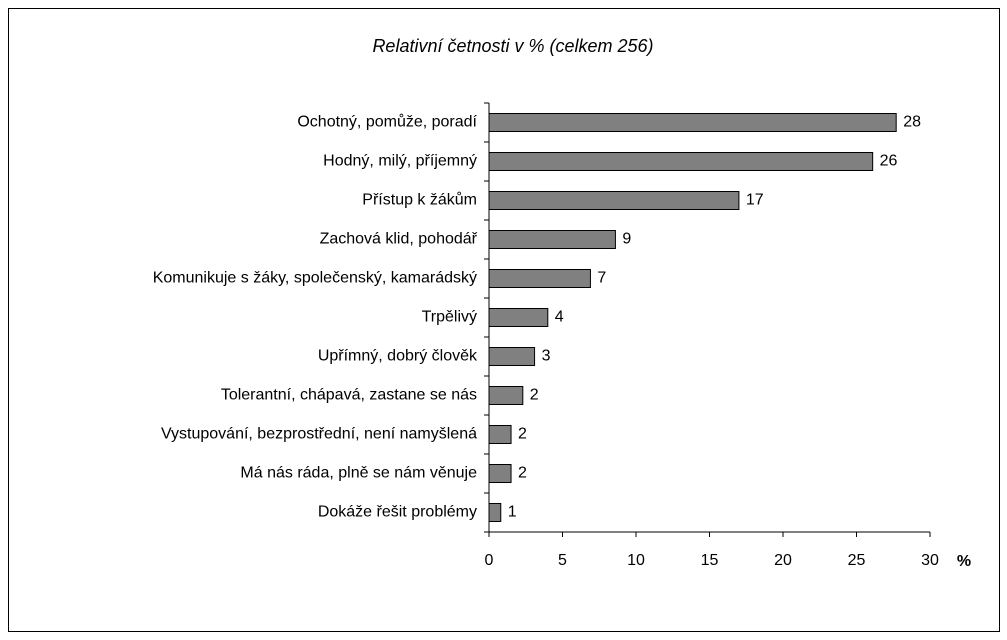  What do you see at coordinates (601, 278) in the screenshot?
I see `value-label: 7` at bounding box center [601, 278].